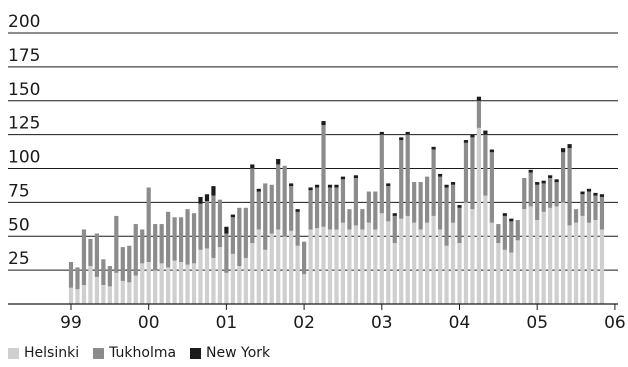 Image resolution: width=628 pixels, height=367 pixels. I want to click on legend-item-new-york: New York, so click(230, 353).